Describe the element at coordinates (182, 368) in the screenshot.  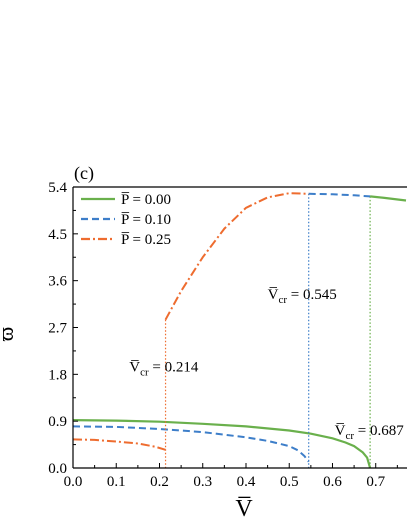
I see `annotation-value: 0.214` at that location.